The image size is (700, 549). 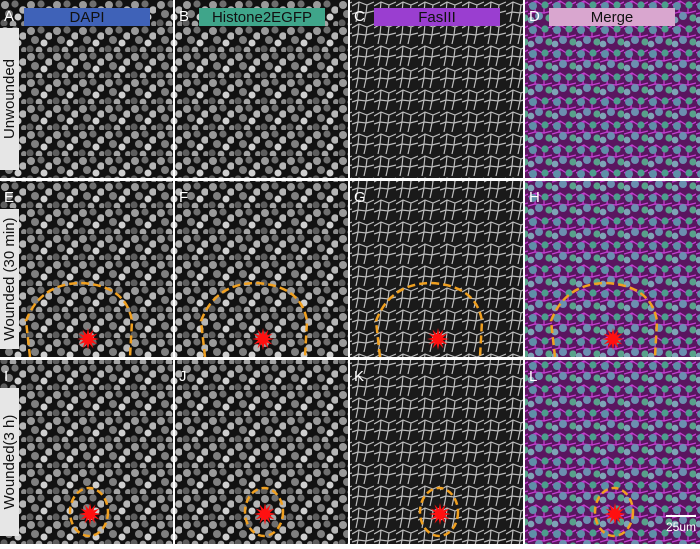 I want to click on row-label-group: Wounded(3 h), so click(x=9, y=462).